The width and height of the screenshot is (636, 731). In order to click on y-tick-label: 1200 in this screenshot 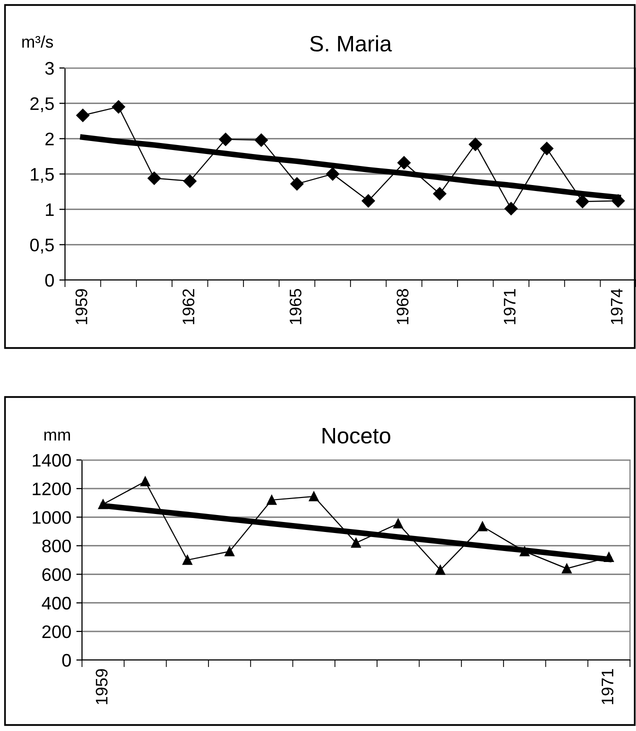, I will do `click(51, 489)`.